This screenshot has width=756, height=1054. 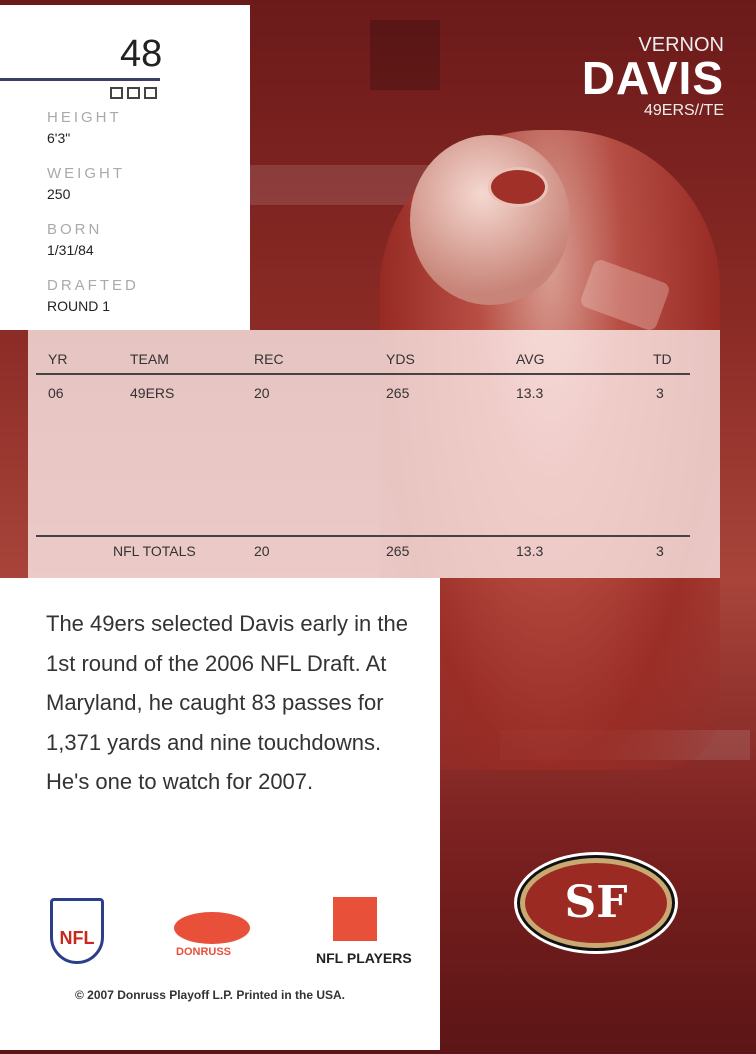 I want to click on team-position: 49ERS//TE, so click(x=683, y=110).